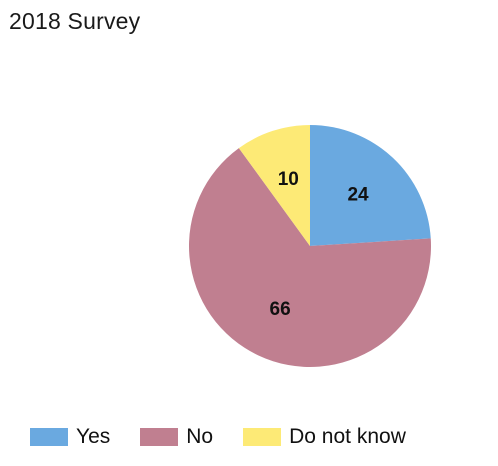 Image resolution: width=498 pixels, height=466 pixels. I want to click on pie-slice-yes, so click(370, 185).